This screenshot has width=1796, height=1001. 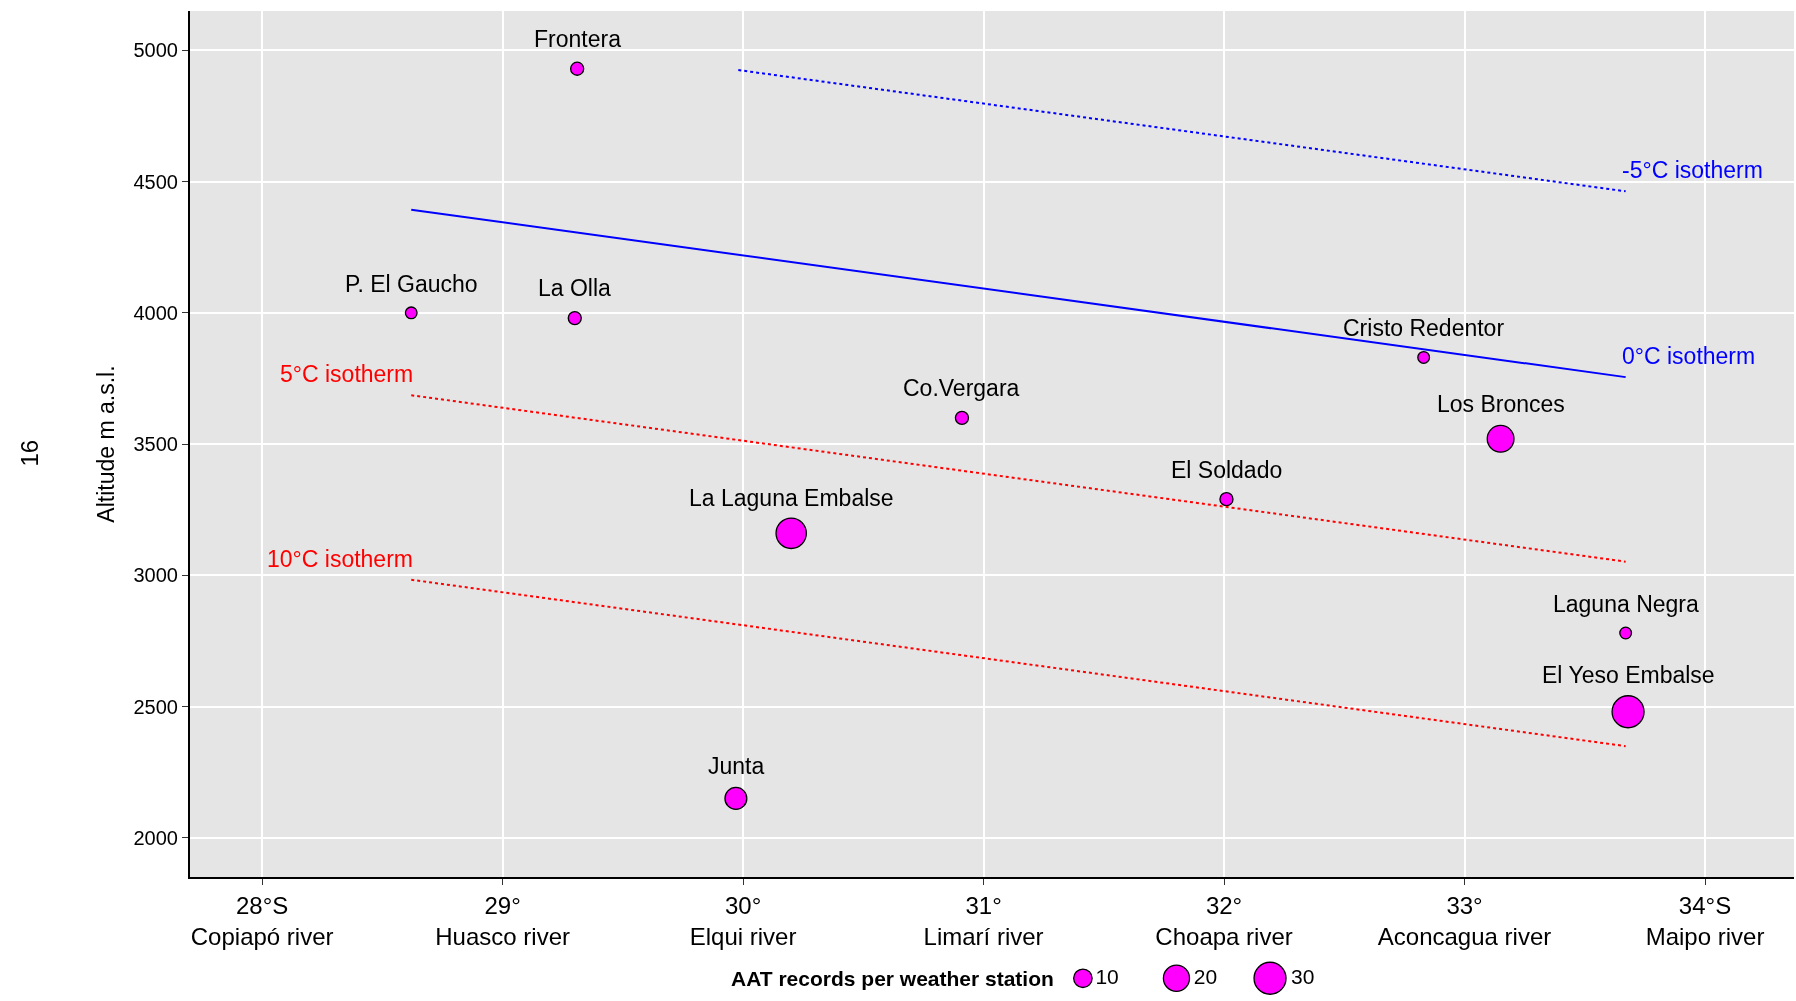 I want to click on y-tick-label: 4000, so click(x=155, y=312).